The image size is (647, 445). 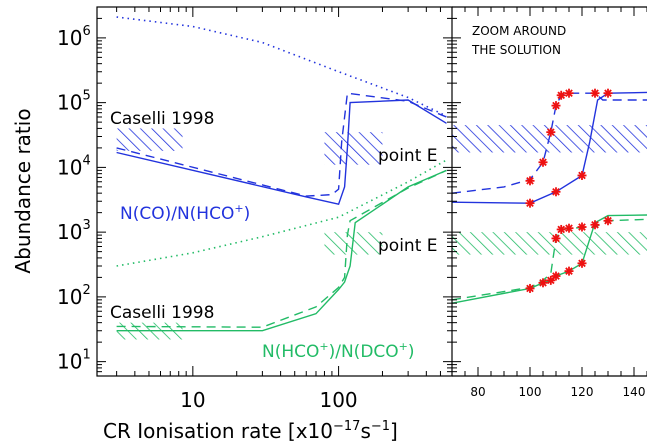 I want to click on right-series-zoom-dco-solid, so click(x=549, y=259).